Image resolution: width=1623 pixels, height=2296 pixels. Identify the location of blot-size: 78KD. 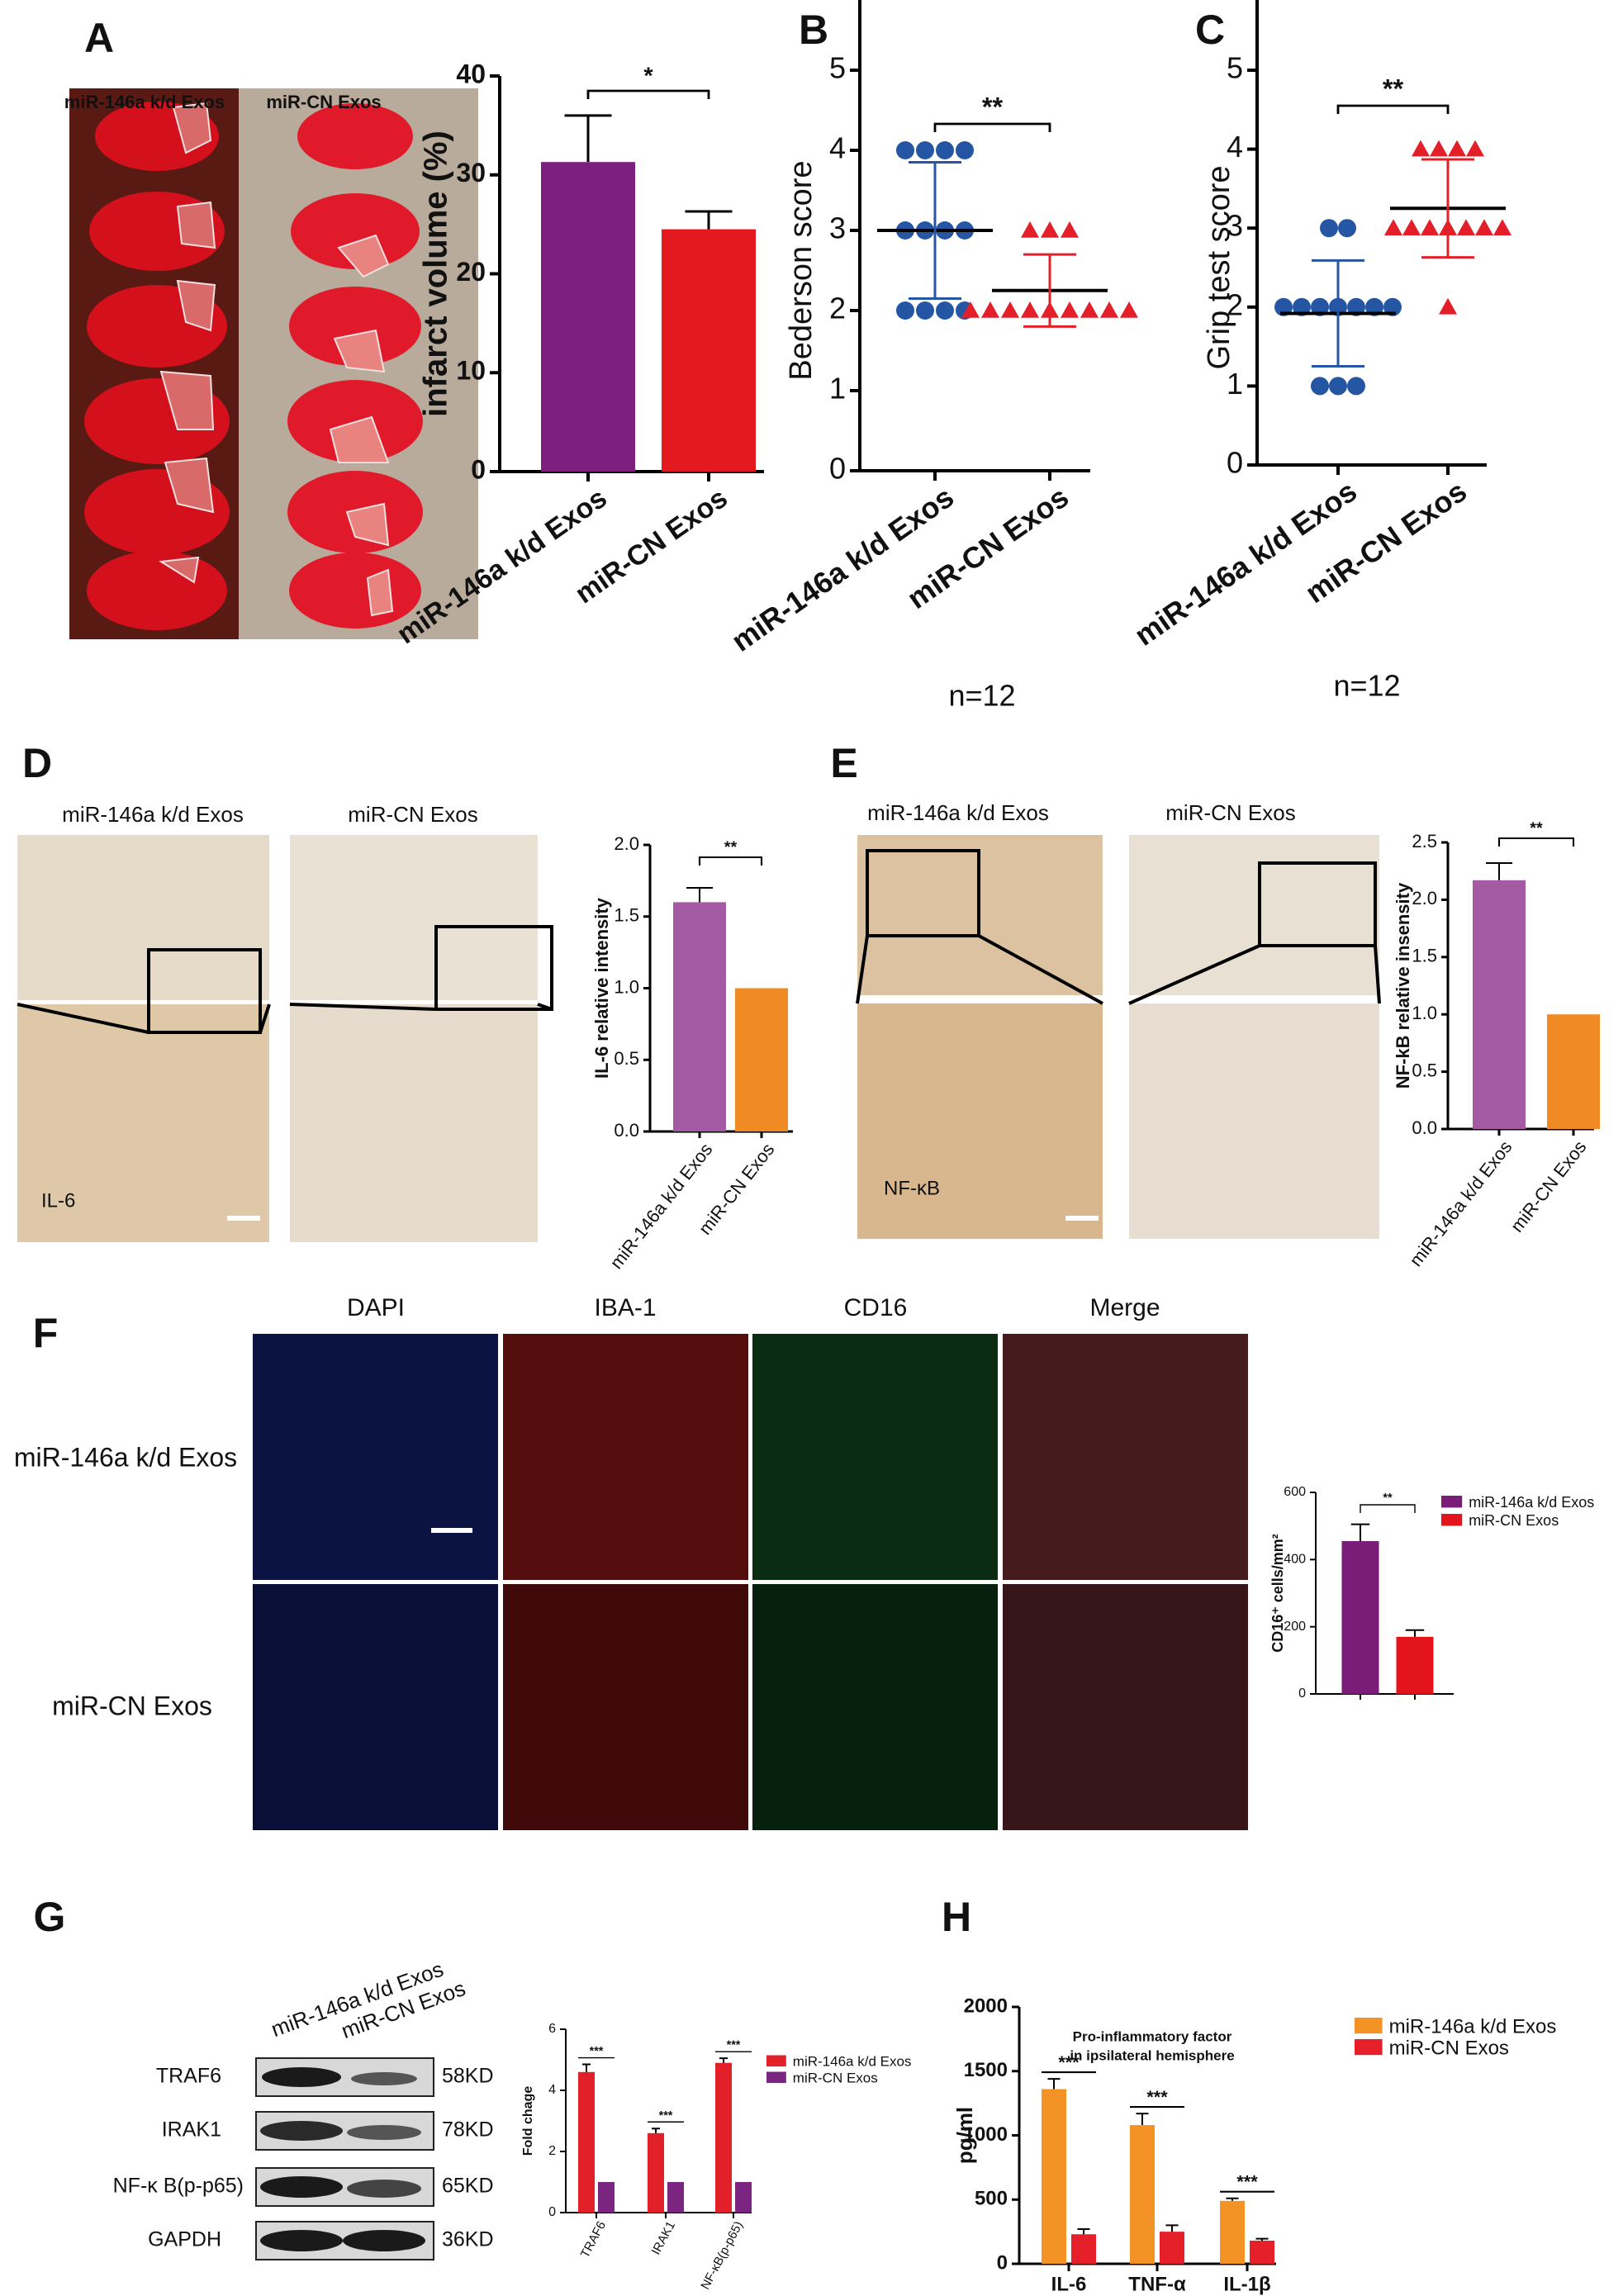
(468, 2130).